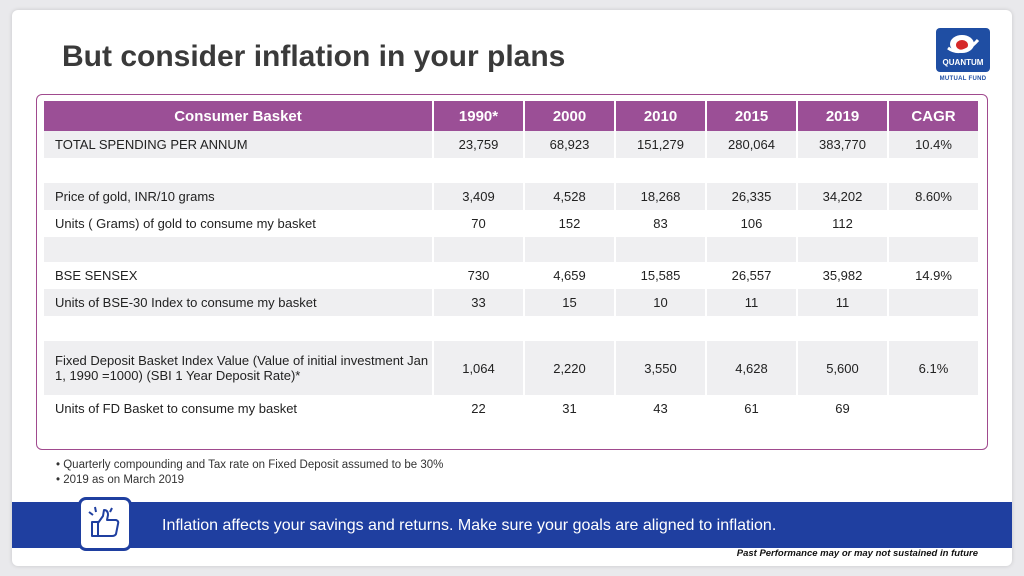 This screenshot has width=1024, height=576. What do you see at coordinates (478, 302) in the screenshot?
I see `table-cell: 33` at bounding box center [478, 302].